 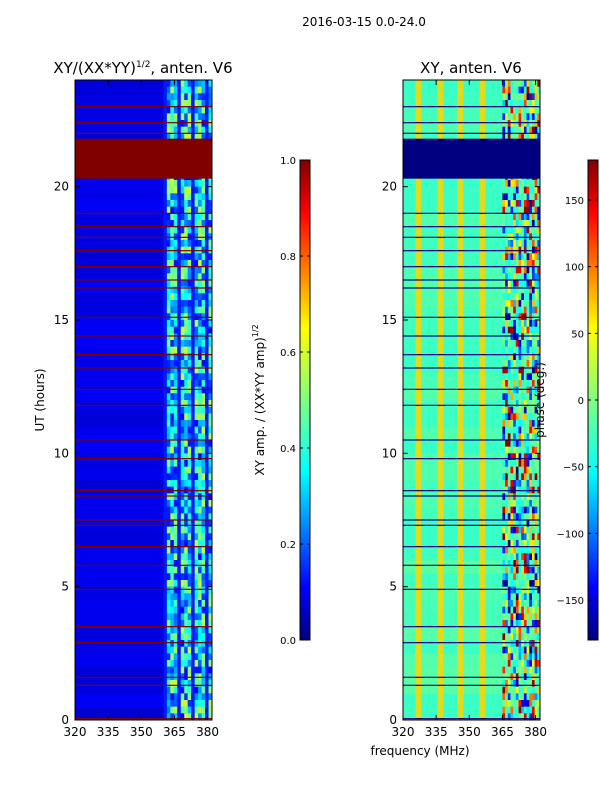 What do you see at coordinates (389, 320) in the screenshot?
I see `y-tick-label: 15` at bounding box center [389, 320].